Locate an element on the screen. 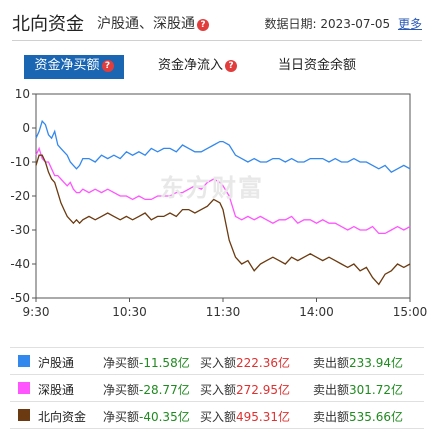 This screenshot has height=434, width=432. tab-net-buy: 资金净买额? is located at coordinates (74, 66).